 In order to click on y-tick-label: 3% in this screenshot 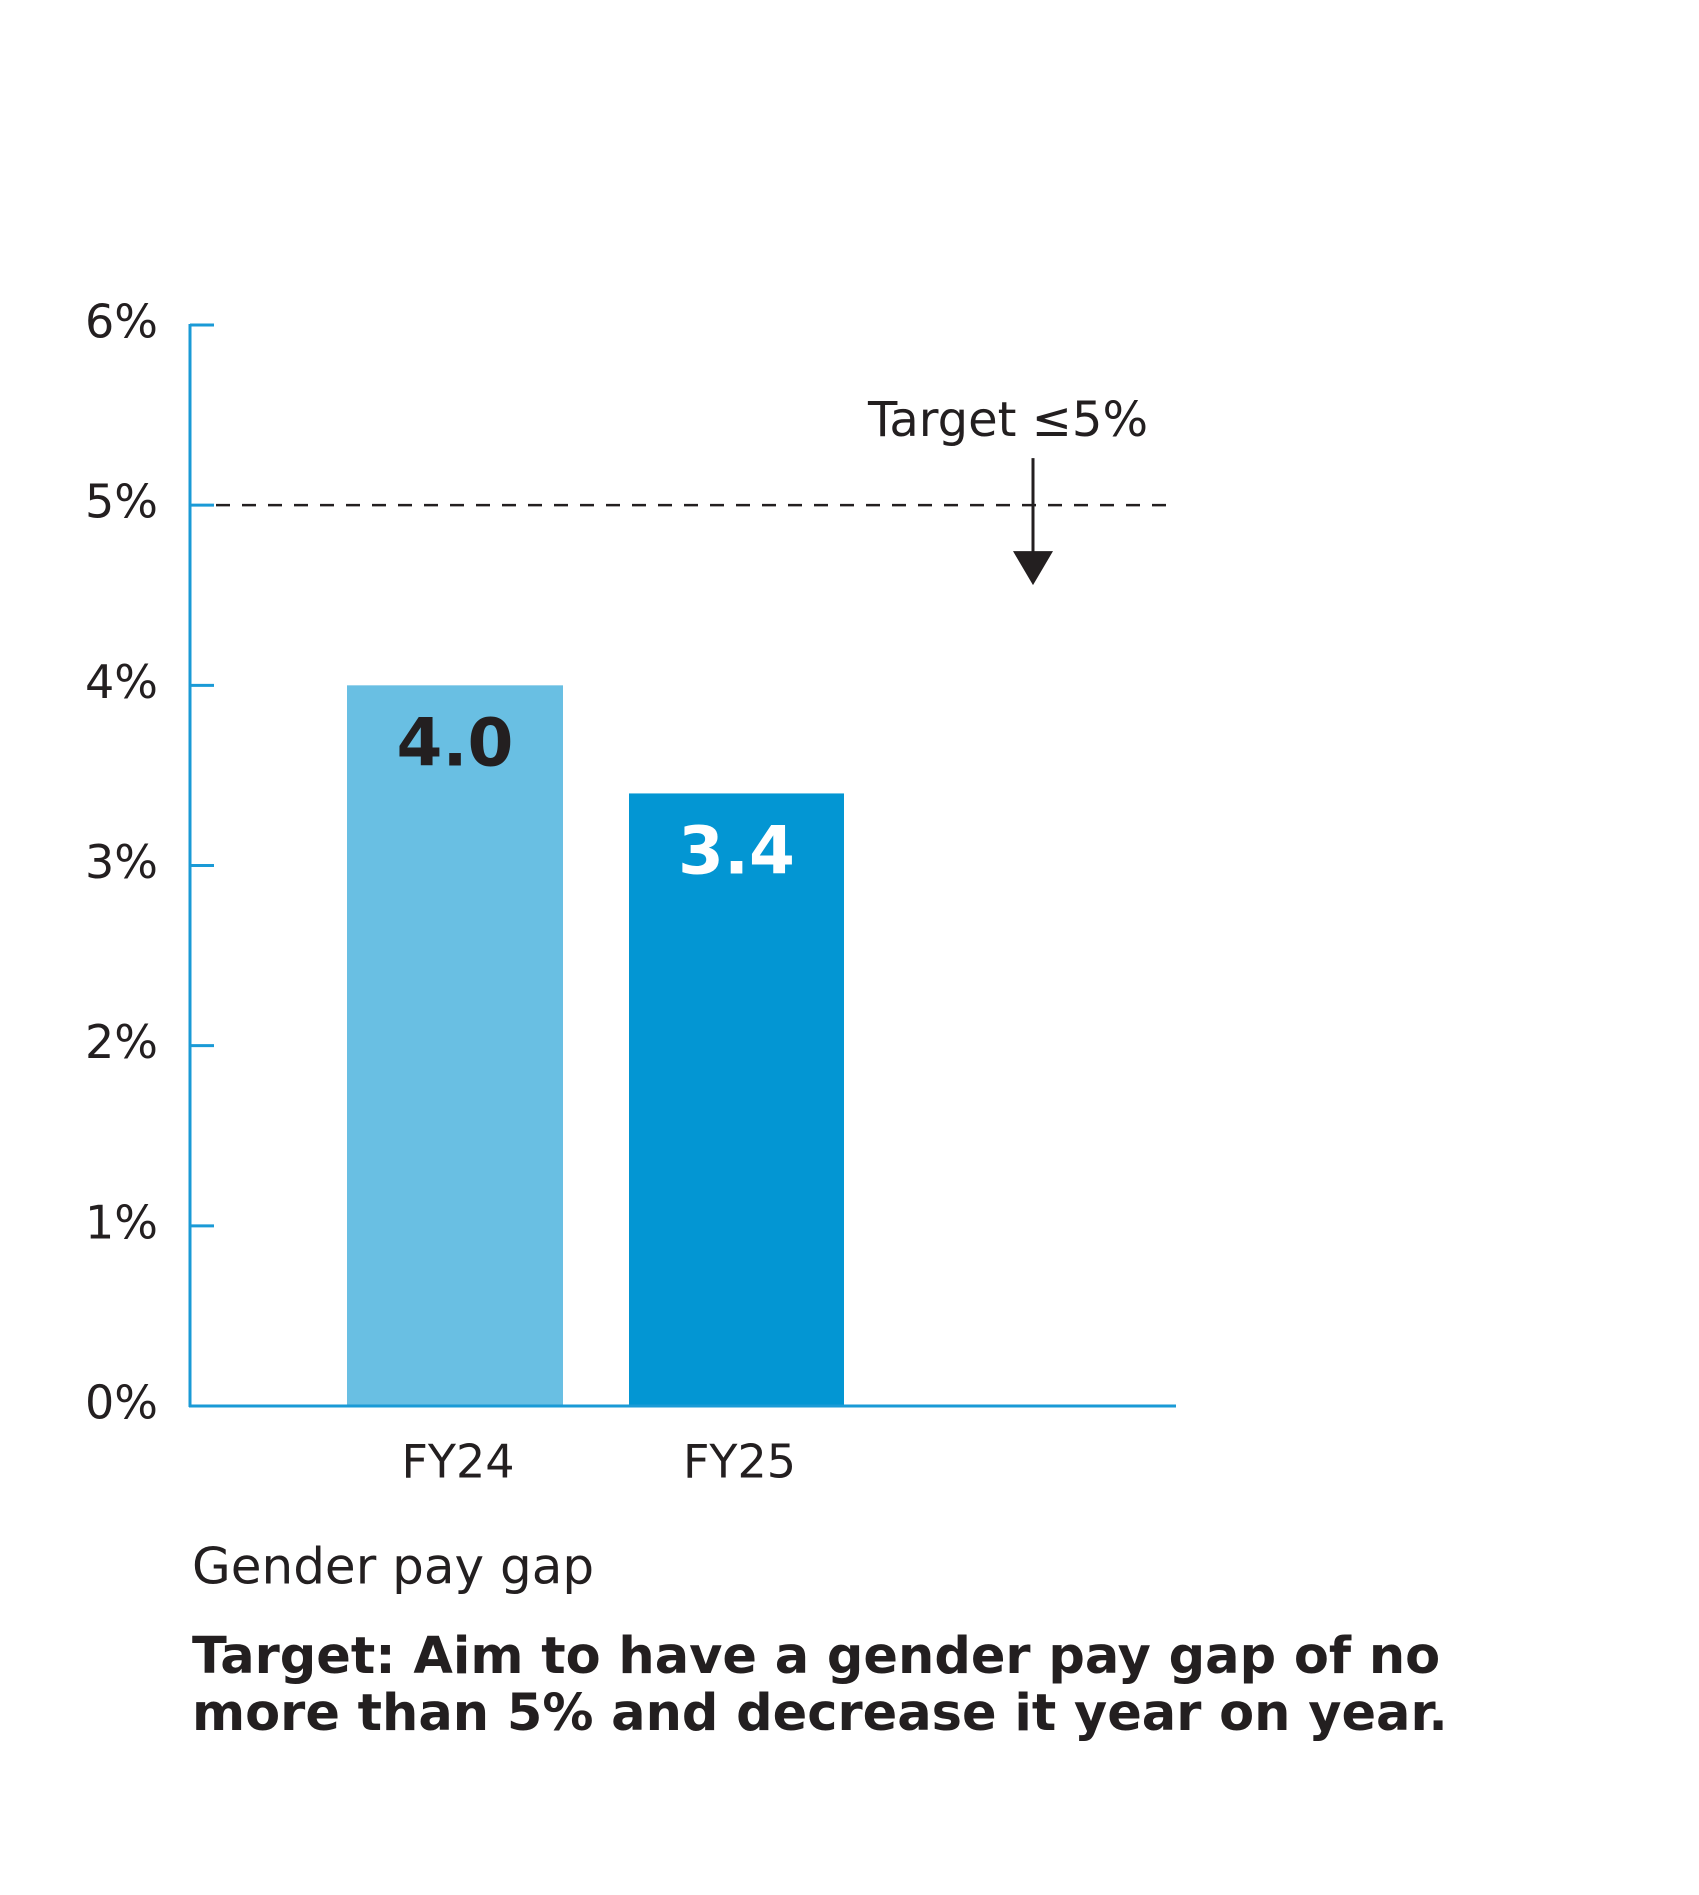, I will do `click(121, 862)`.